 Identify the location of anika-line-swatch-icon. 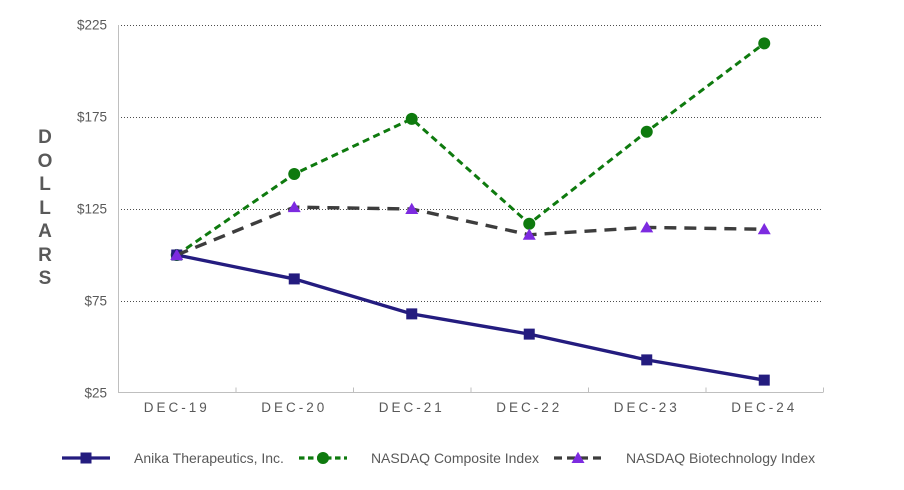
(86, 458).